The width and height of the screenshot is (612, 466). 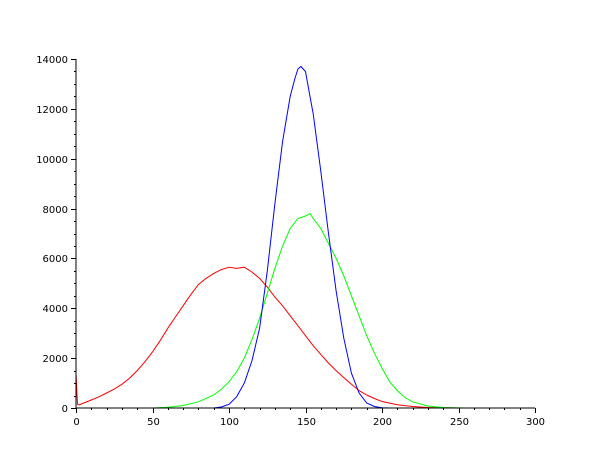 I want to click on y-tick-label: 8000, so click(x=55, y=210).